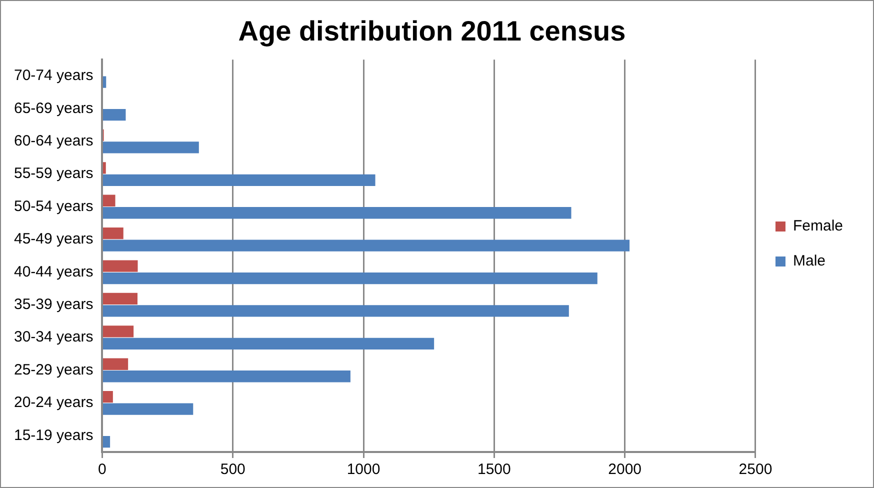  What do you see at coordinates (818, 226) in the screenshot?
I see `legend-label: Female` at bounding box center [818, 226].